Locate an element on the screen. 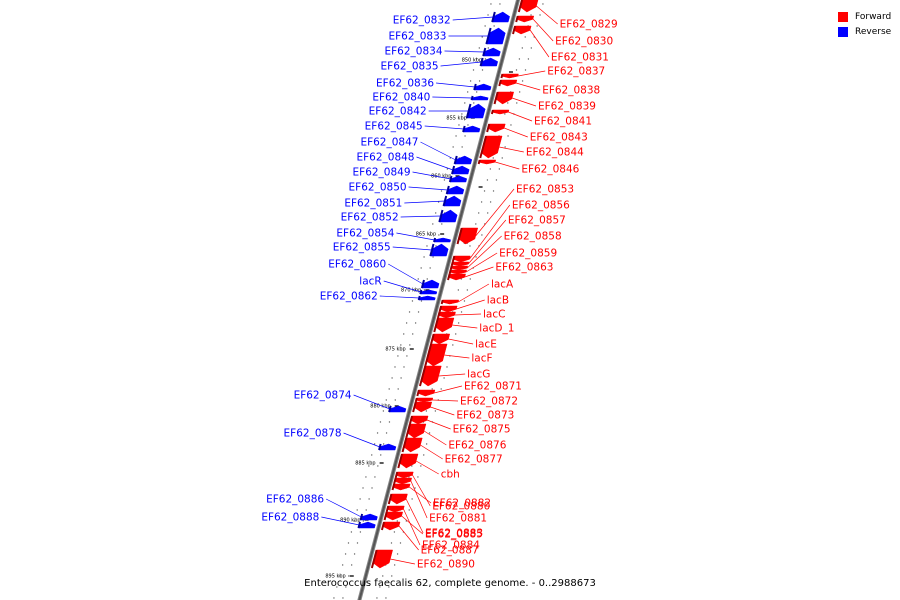 The width and height of the screenshot is (900, 600). gene-label: lacF is located at coordinates (481, 359).